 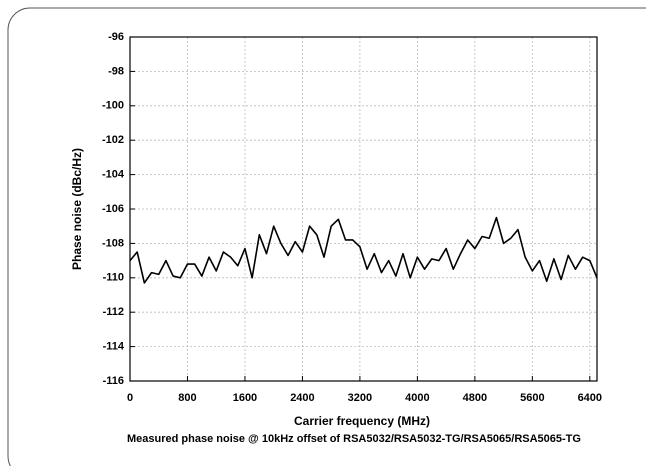 I want to click on x-tick-label: 5600, so click(x=532, y=398).